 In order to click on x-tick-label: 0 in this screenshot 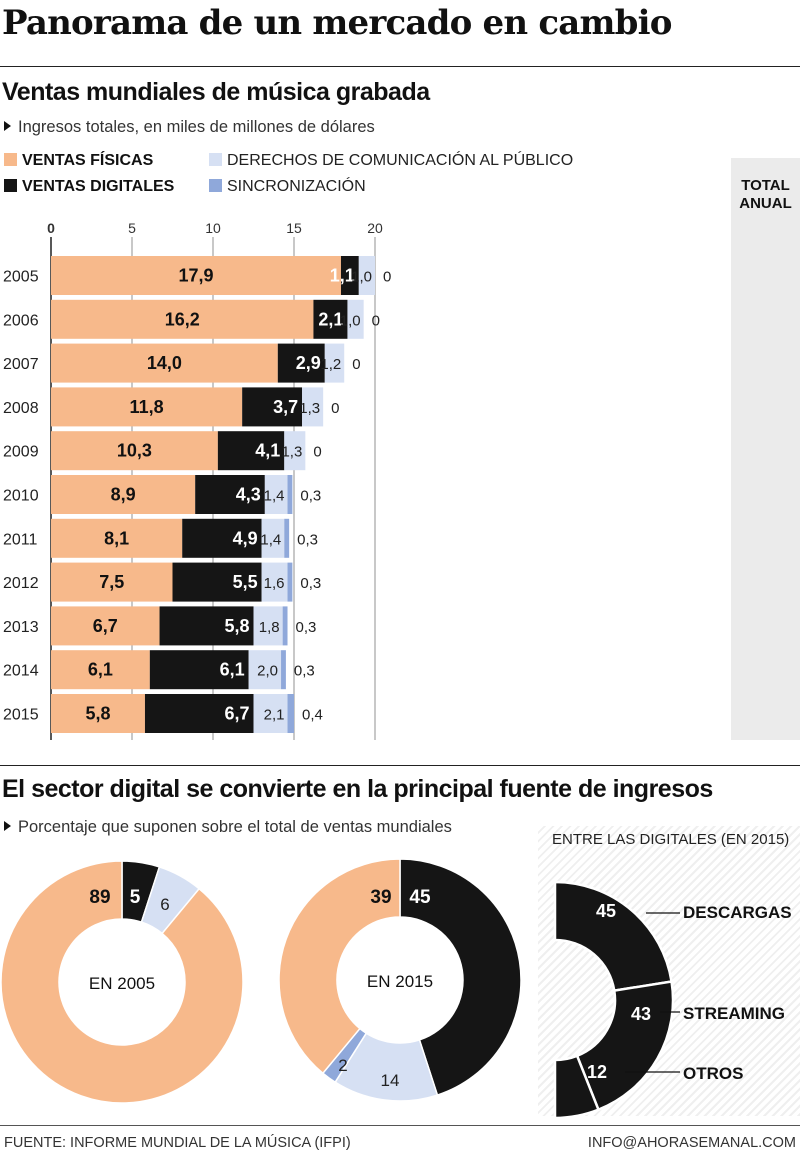, I will do `click(51, 228)`.